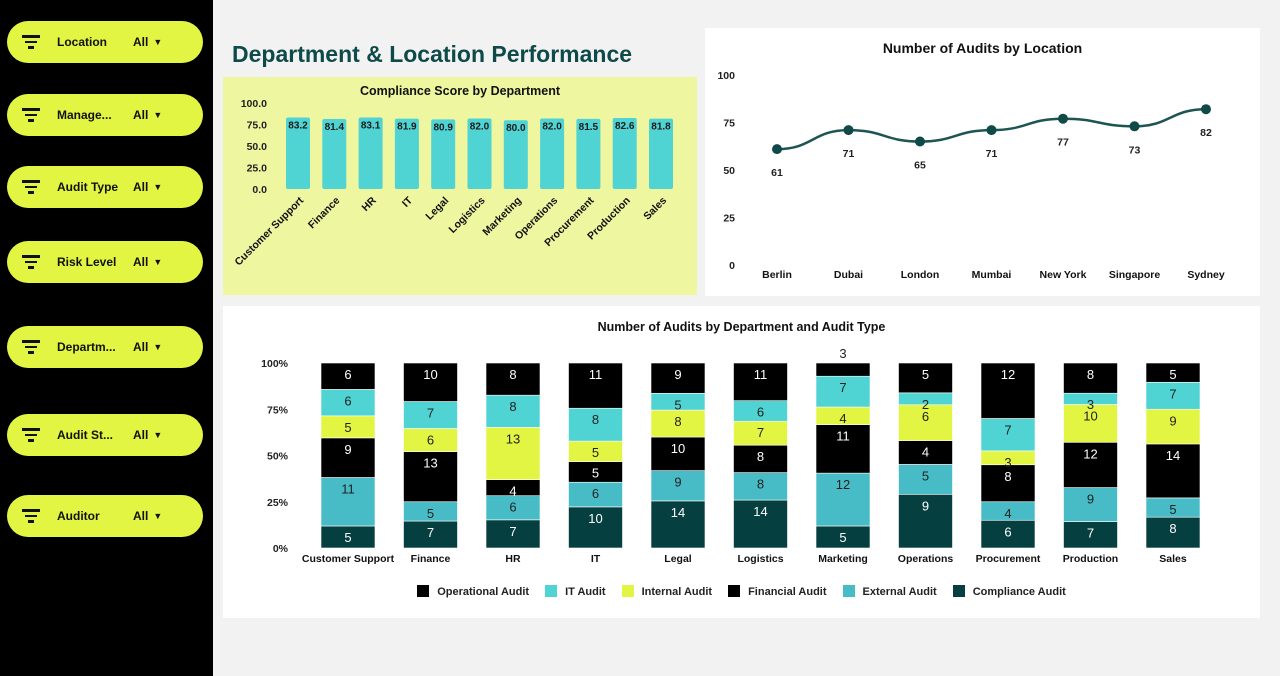 The height and width of the screenshot is (676, 1280). I want to click on legend-item: Financial Audit, so click(777, 591).